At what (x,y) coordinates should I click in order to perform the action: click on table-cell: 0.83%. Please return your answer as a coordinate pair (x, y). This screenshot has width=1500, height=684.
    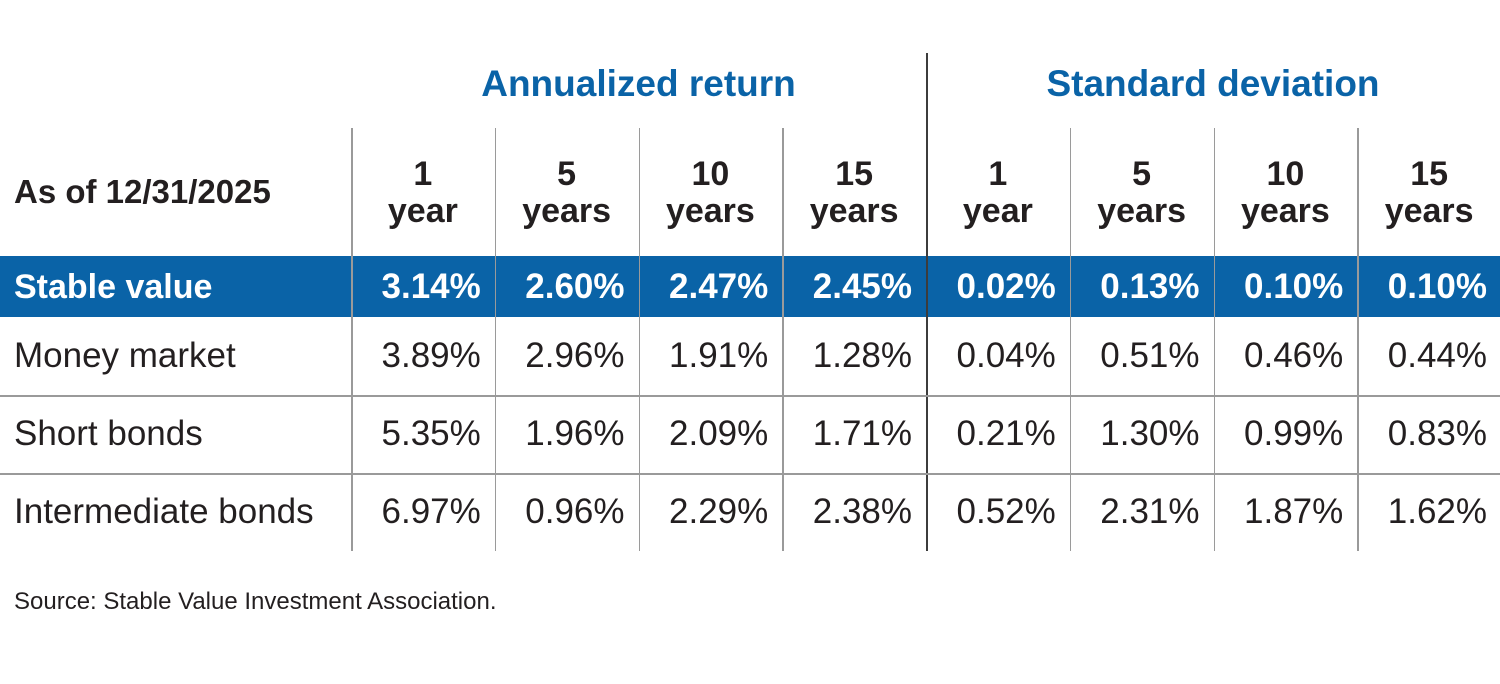
    Looking at the image, I should click on (1437, 433).